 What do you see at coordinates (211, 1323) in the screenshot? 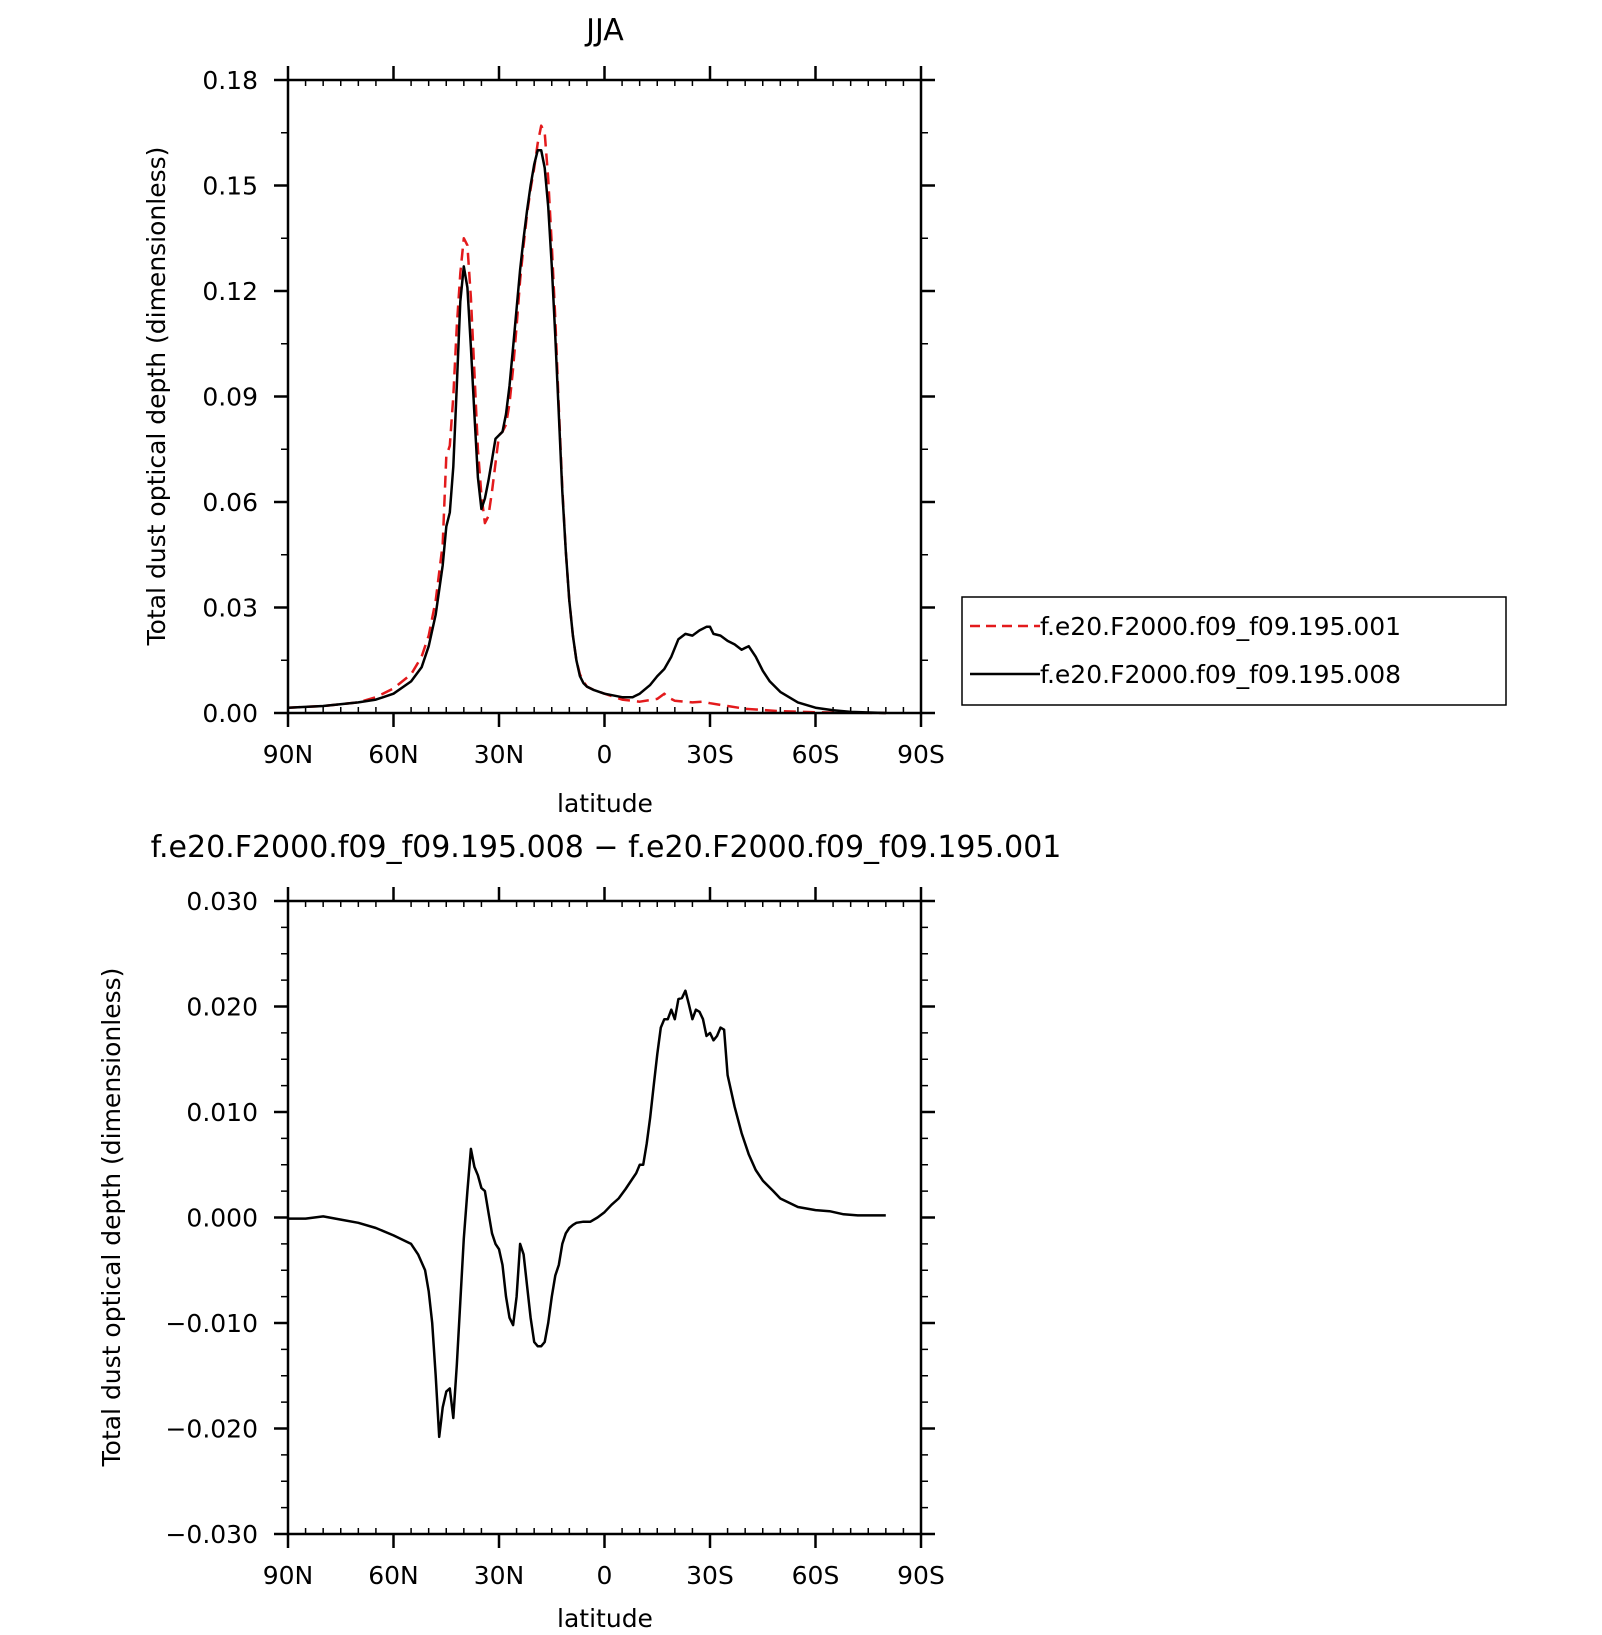
I see `y-tick-label: −0.010` at bounding box center [211, 1323].